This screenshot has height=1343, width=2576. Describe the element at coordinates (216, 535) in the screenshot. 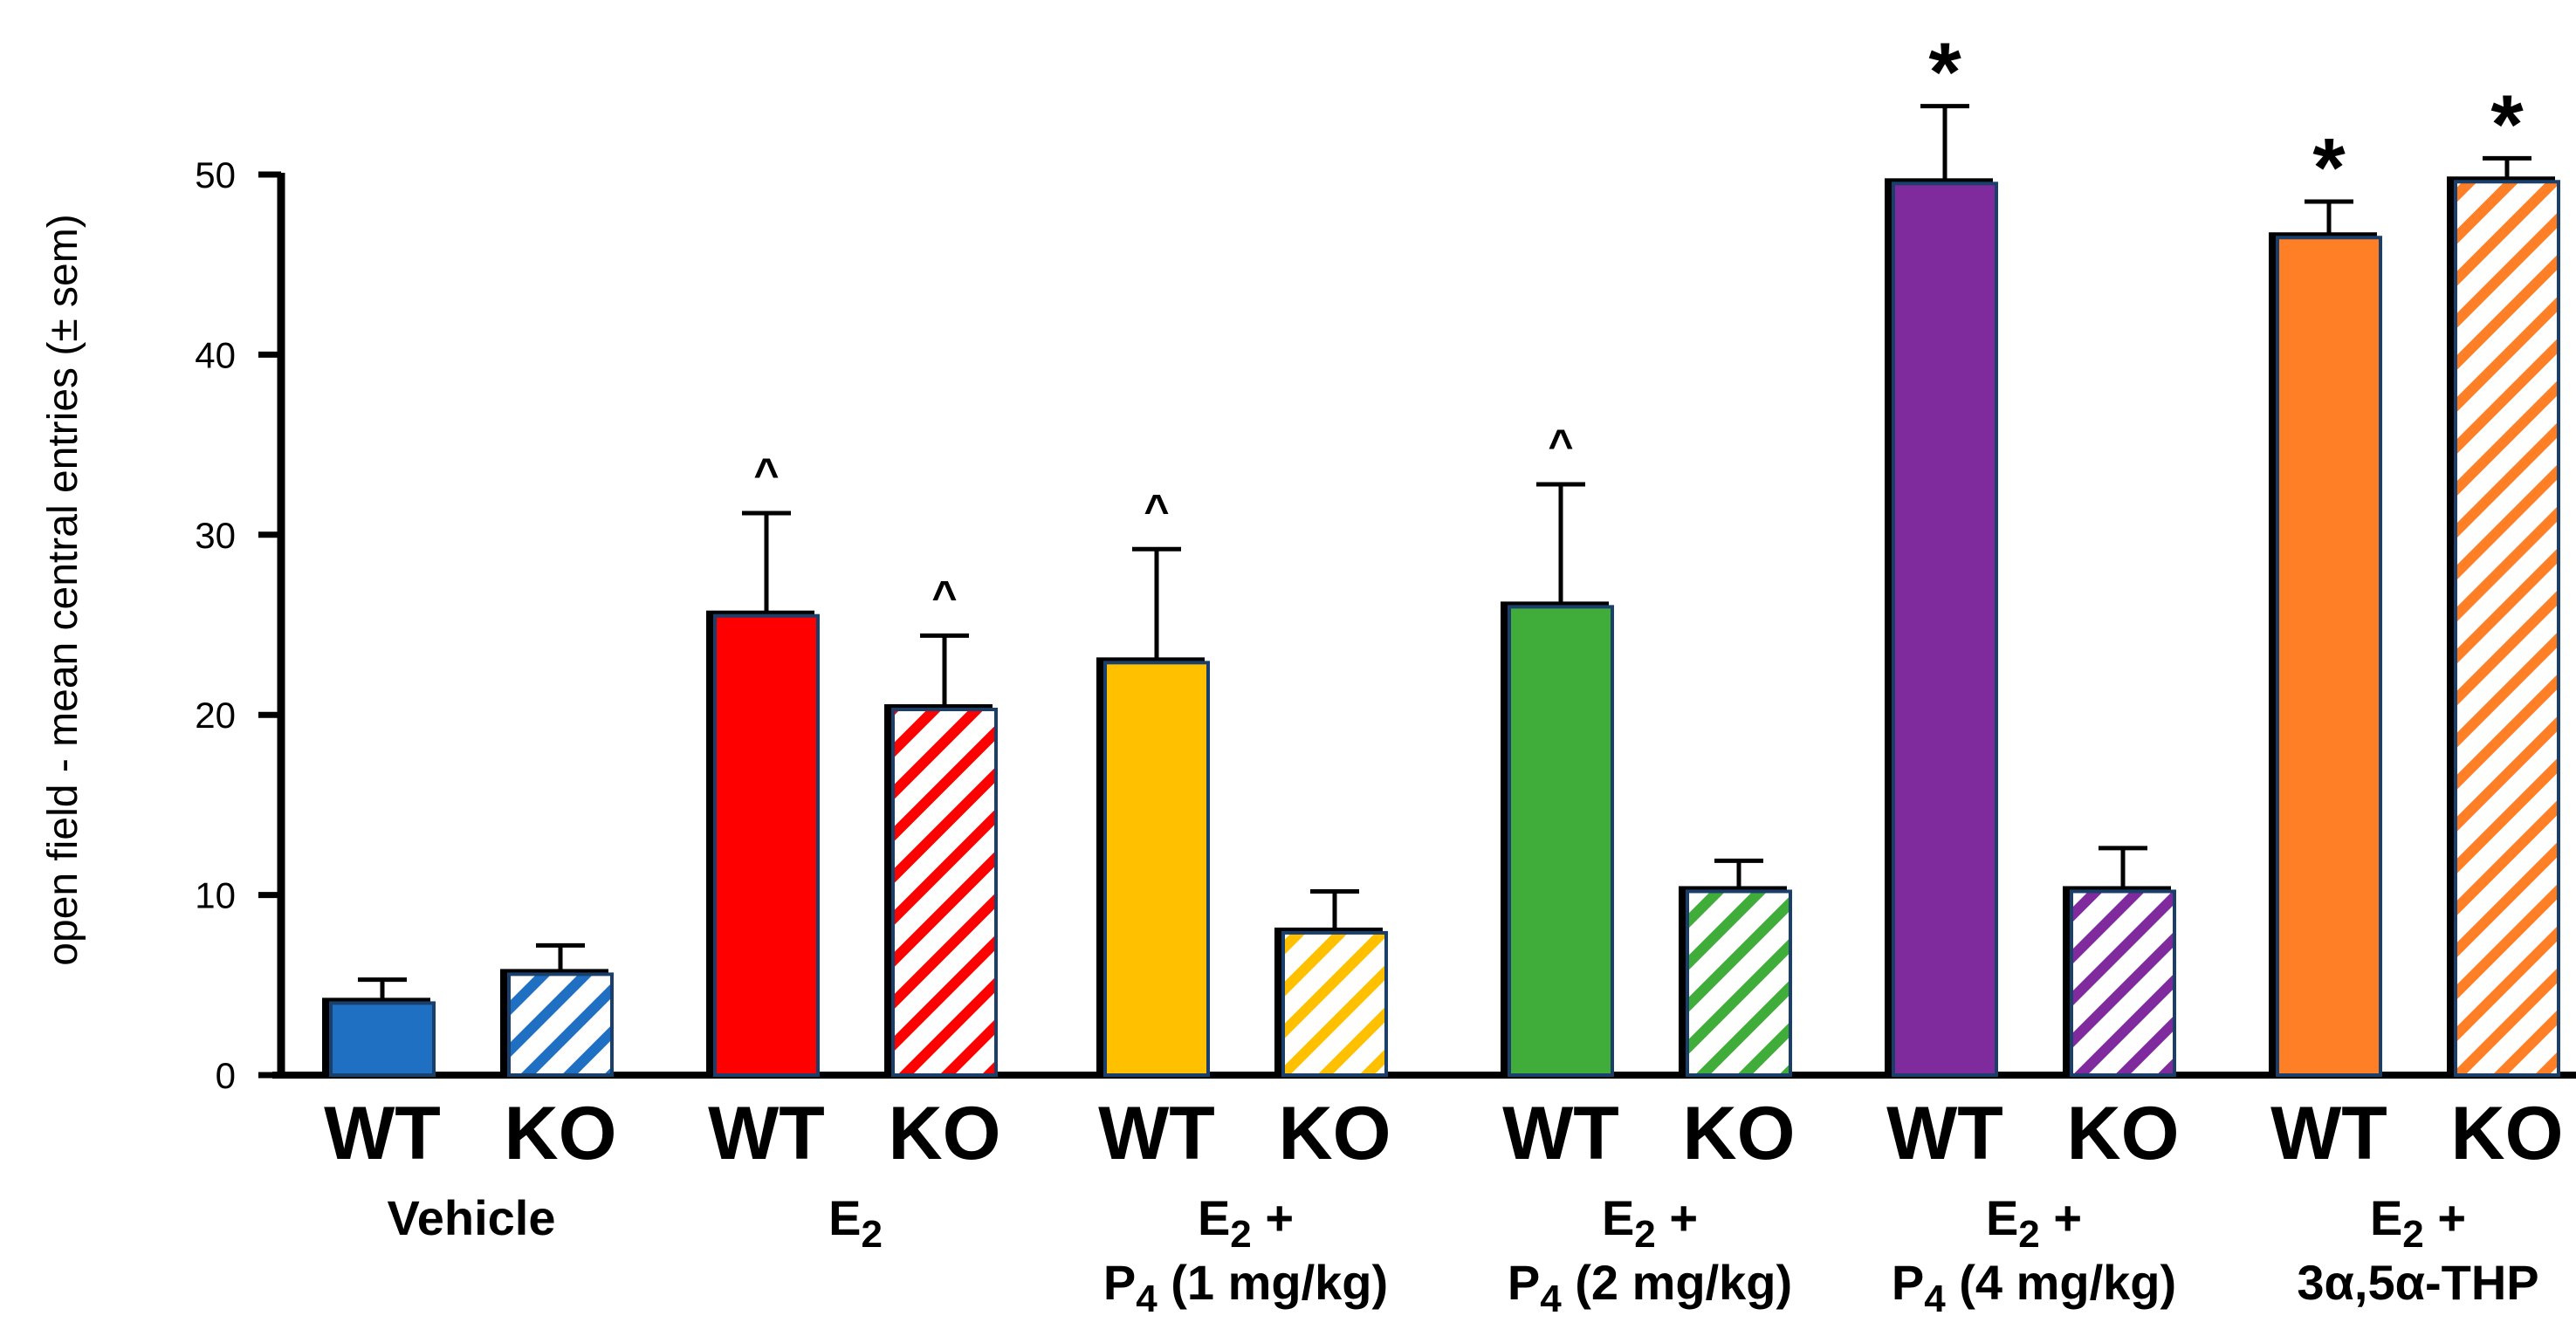

I see `y-tick-label: 30` at that location.